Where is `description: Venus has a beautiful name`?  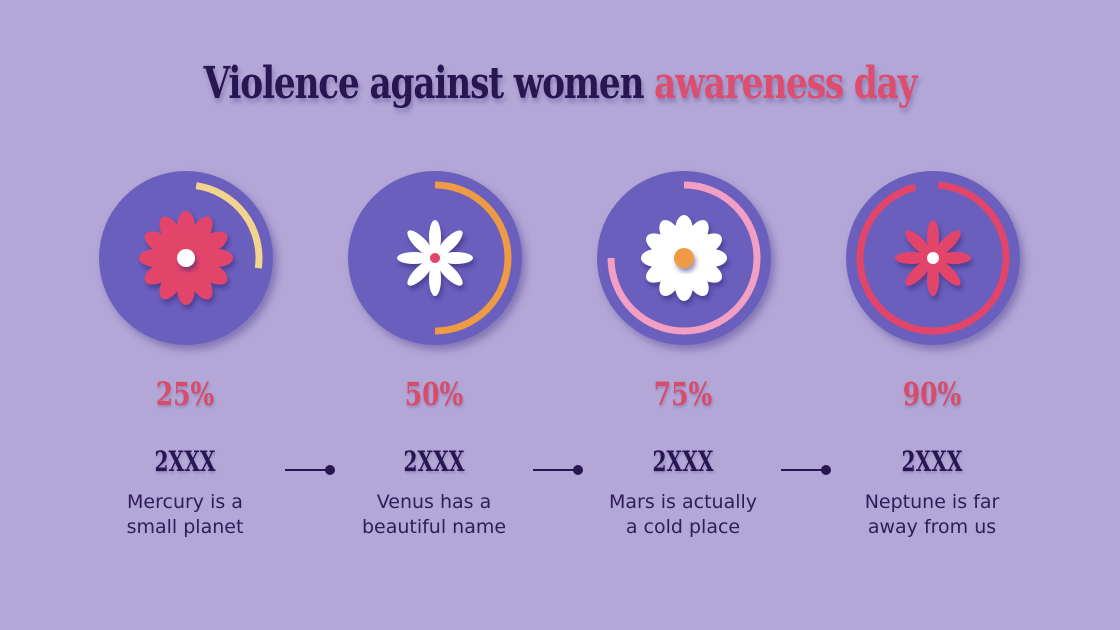
description: Venus has a beautiful name is located at coordinates (434, 515).